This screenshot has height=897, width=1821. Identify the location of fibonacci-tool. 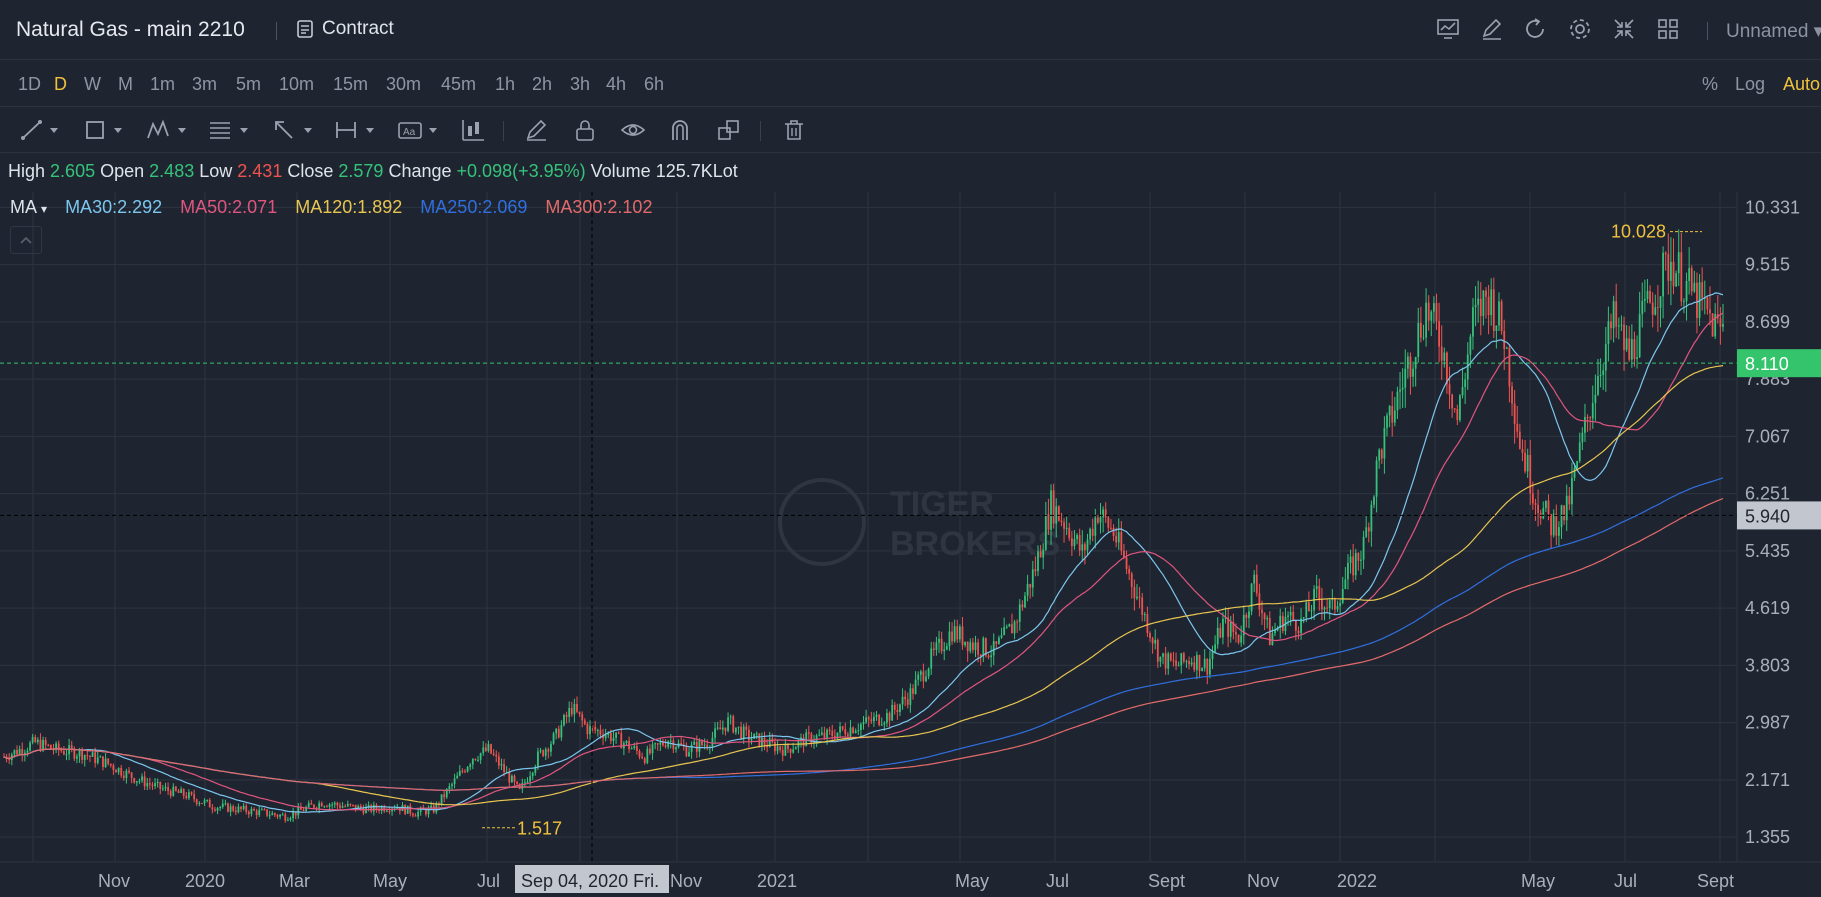
(230, 130).